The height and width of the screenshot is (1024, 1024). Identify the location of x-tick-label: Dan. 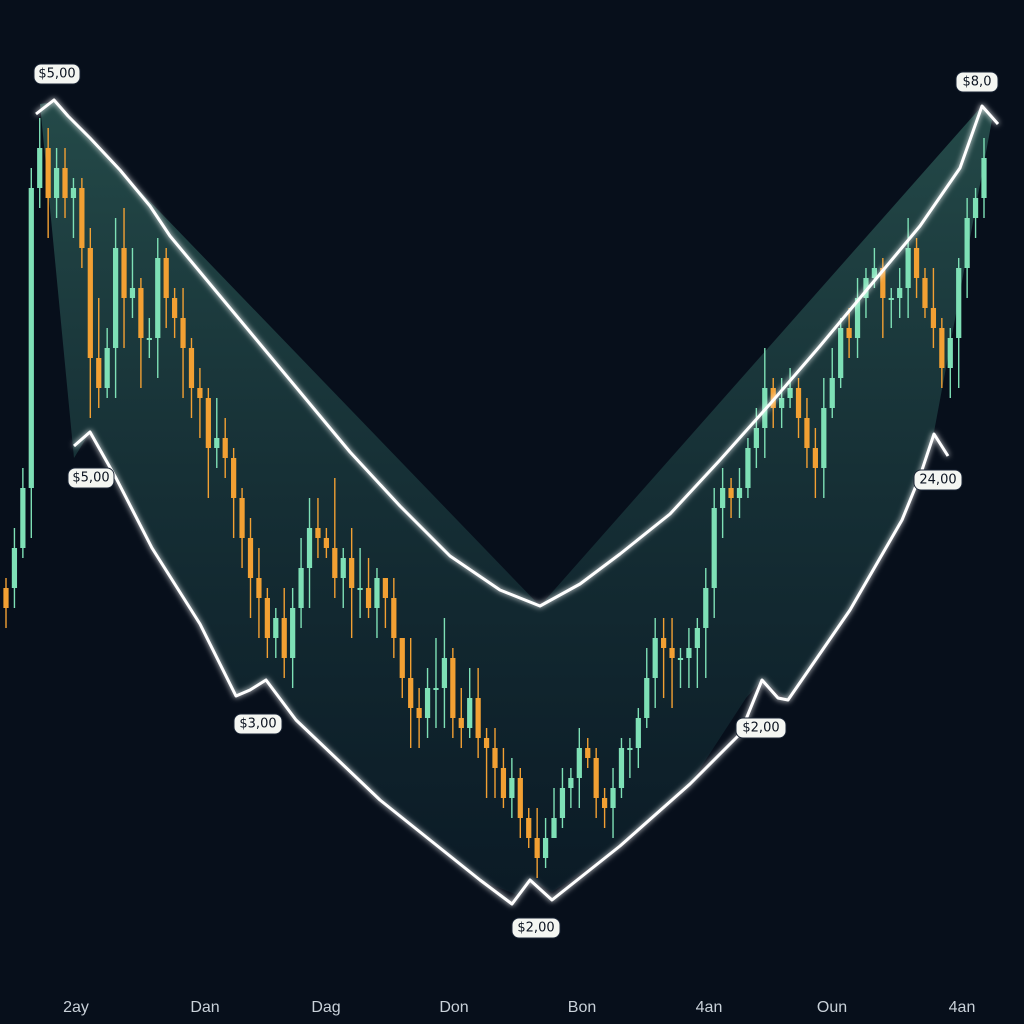
(204, 1007).